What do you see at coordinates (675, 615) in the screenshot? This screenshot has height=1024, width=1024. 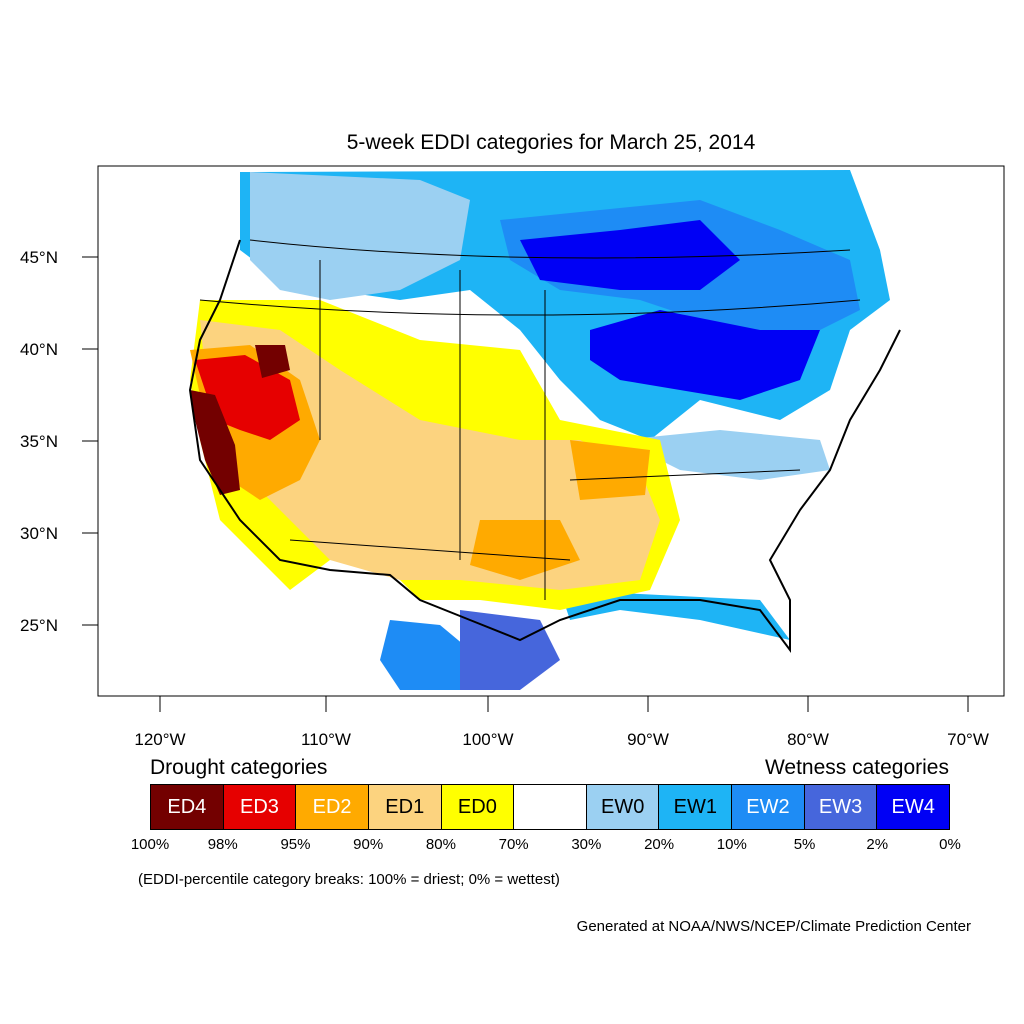 I see `wet-region-gulf` at bounding box center [675, 615].